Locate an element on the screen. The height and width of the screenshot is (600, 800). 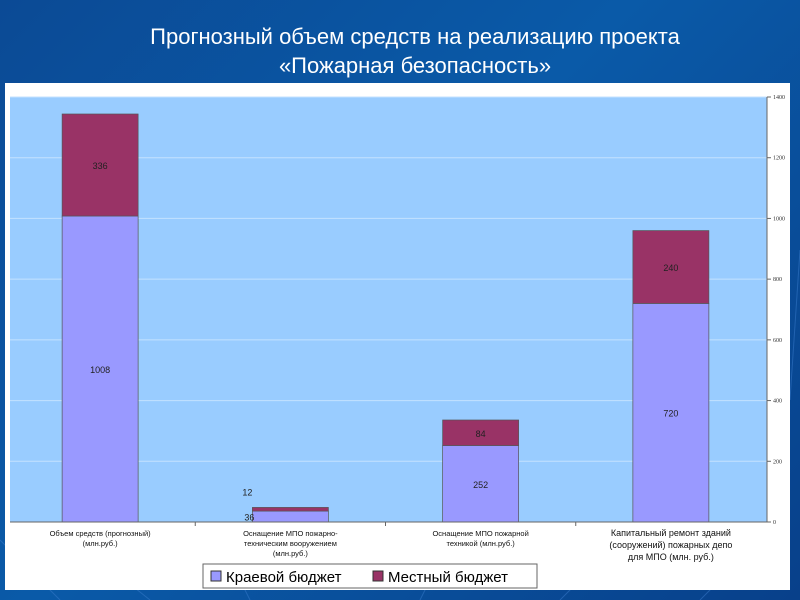
legend-label-mestny: Местный бюджет is located at coordinates (448, 577).